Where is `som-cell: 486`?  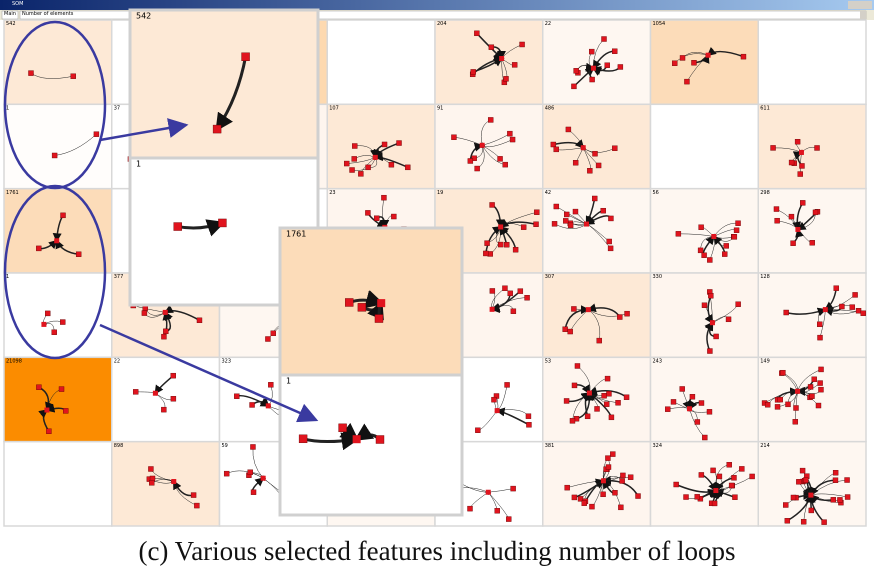 som-cell: 486 is located at coordinates (597, 146).